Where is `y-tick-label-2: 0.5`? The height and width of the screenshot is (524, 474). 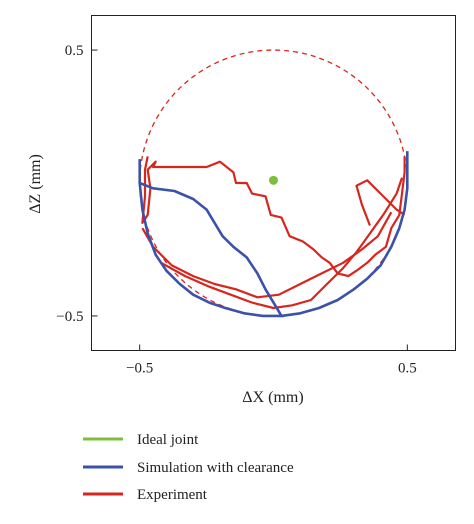 y-tick-label-2: 0.5 is located at coordinates (74, 51).